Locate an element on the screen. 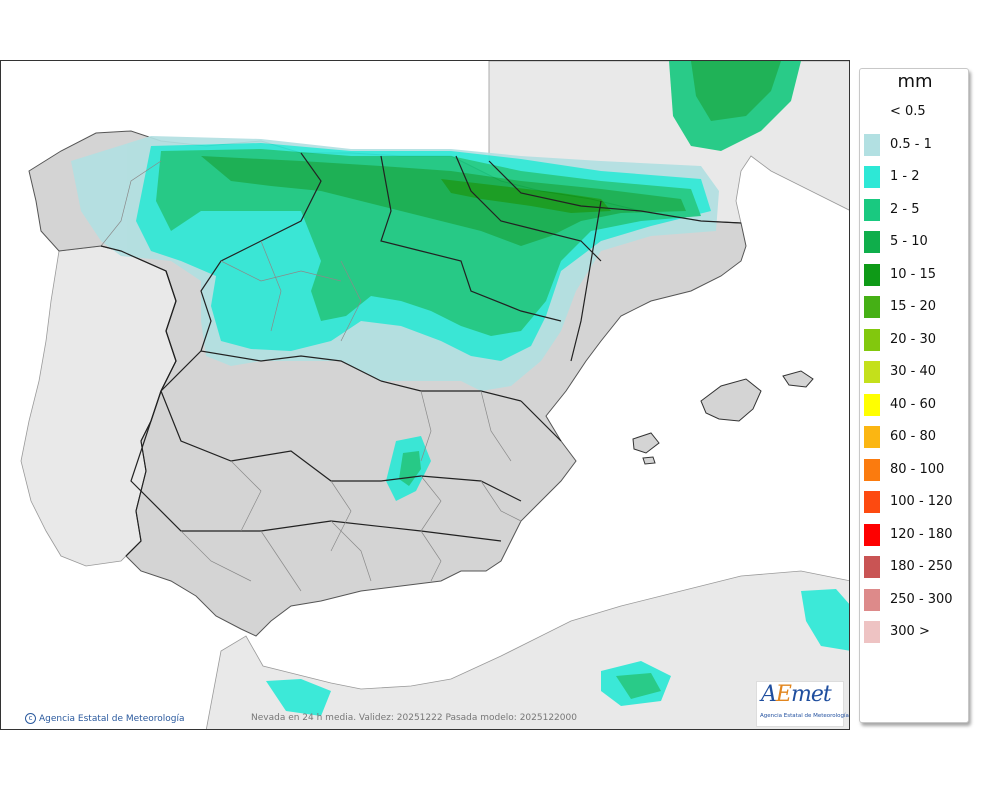 This screenshot has width=1000, height=790. aemet-logo-subtitle: Agencia Estatal de Meteorología is located at coordinates (804, 716).